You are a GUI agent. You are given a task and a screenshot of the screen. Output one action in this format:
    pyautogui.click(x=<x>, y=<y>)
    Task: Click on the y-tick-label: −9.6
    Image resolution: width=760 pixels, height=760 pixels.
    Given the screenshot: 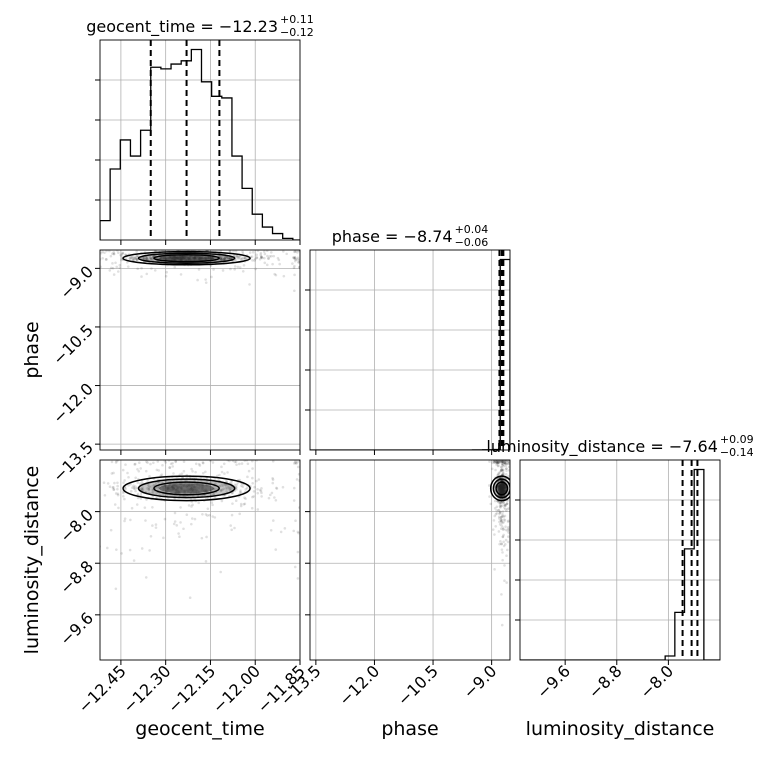 What is the action you would take?
    pyautogui.click(x=76, y=628)
    